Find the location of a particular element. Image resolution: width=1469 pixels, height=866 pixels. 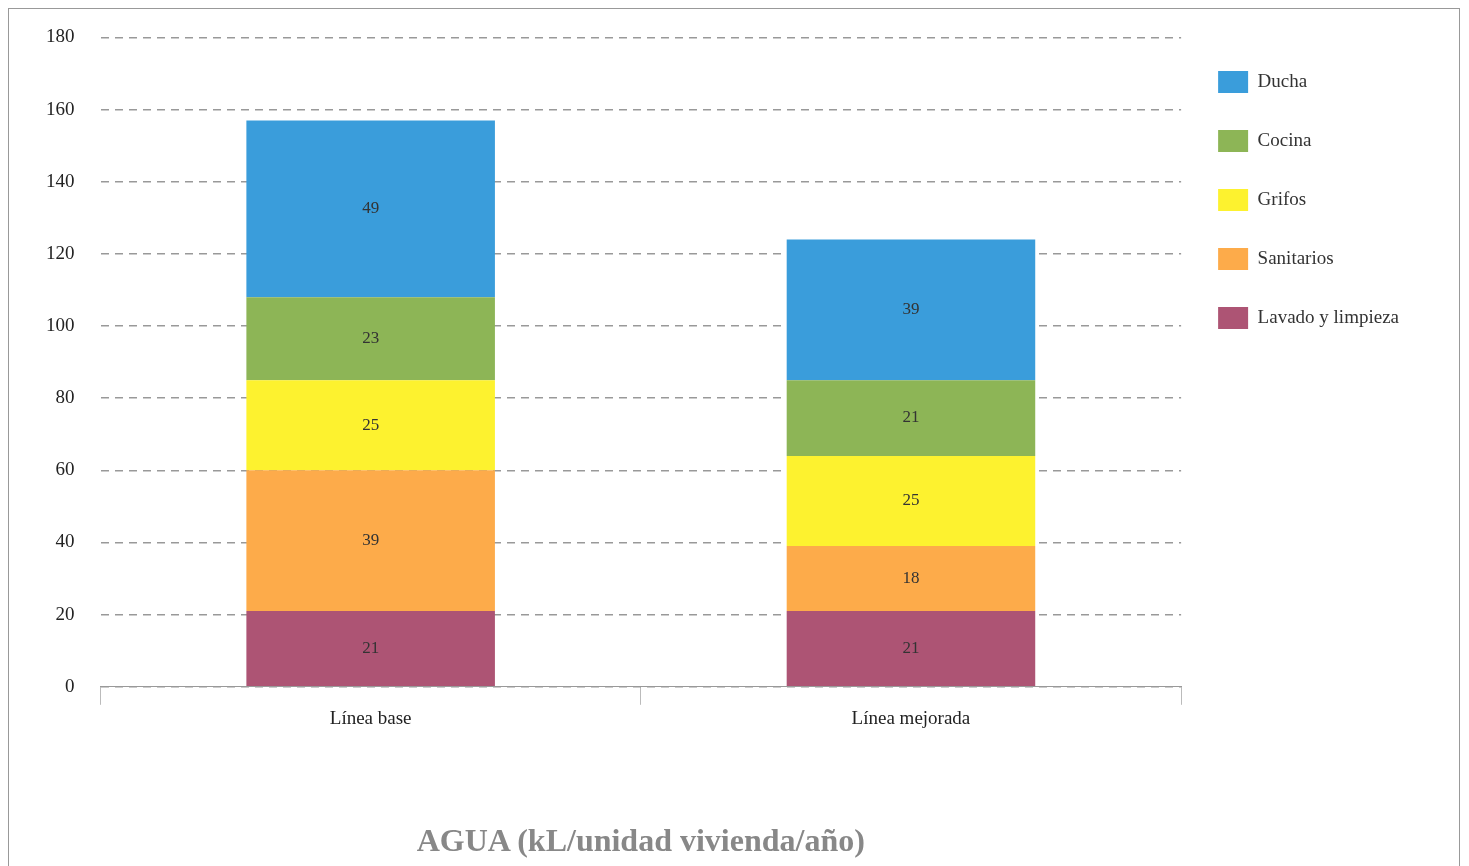

y-tick-label: 160 is located at coordinates (60, 108).